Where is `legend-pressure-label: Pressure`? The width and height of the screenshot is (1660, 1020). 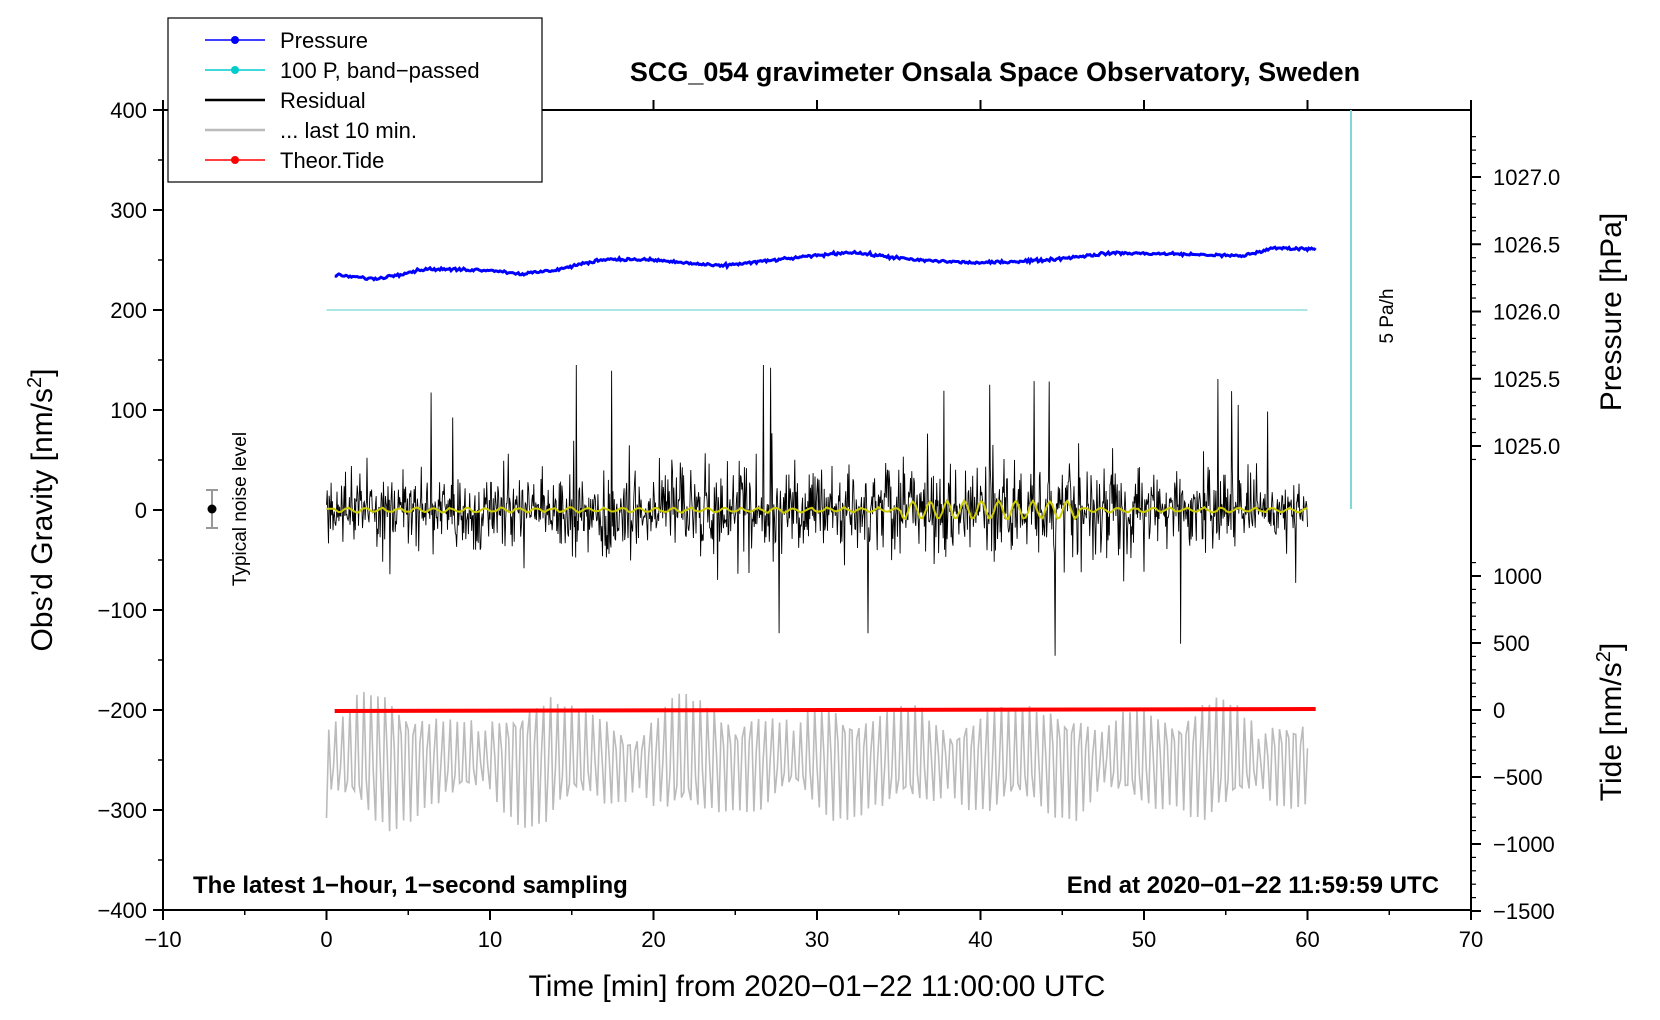 legend-pressure-label: Pressure is located at coordinates (324, 40).